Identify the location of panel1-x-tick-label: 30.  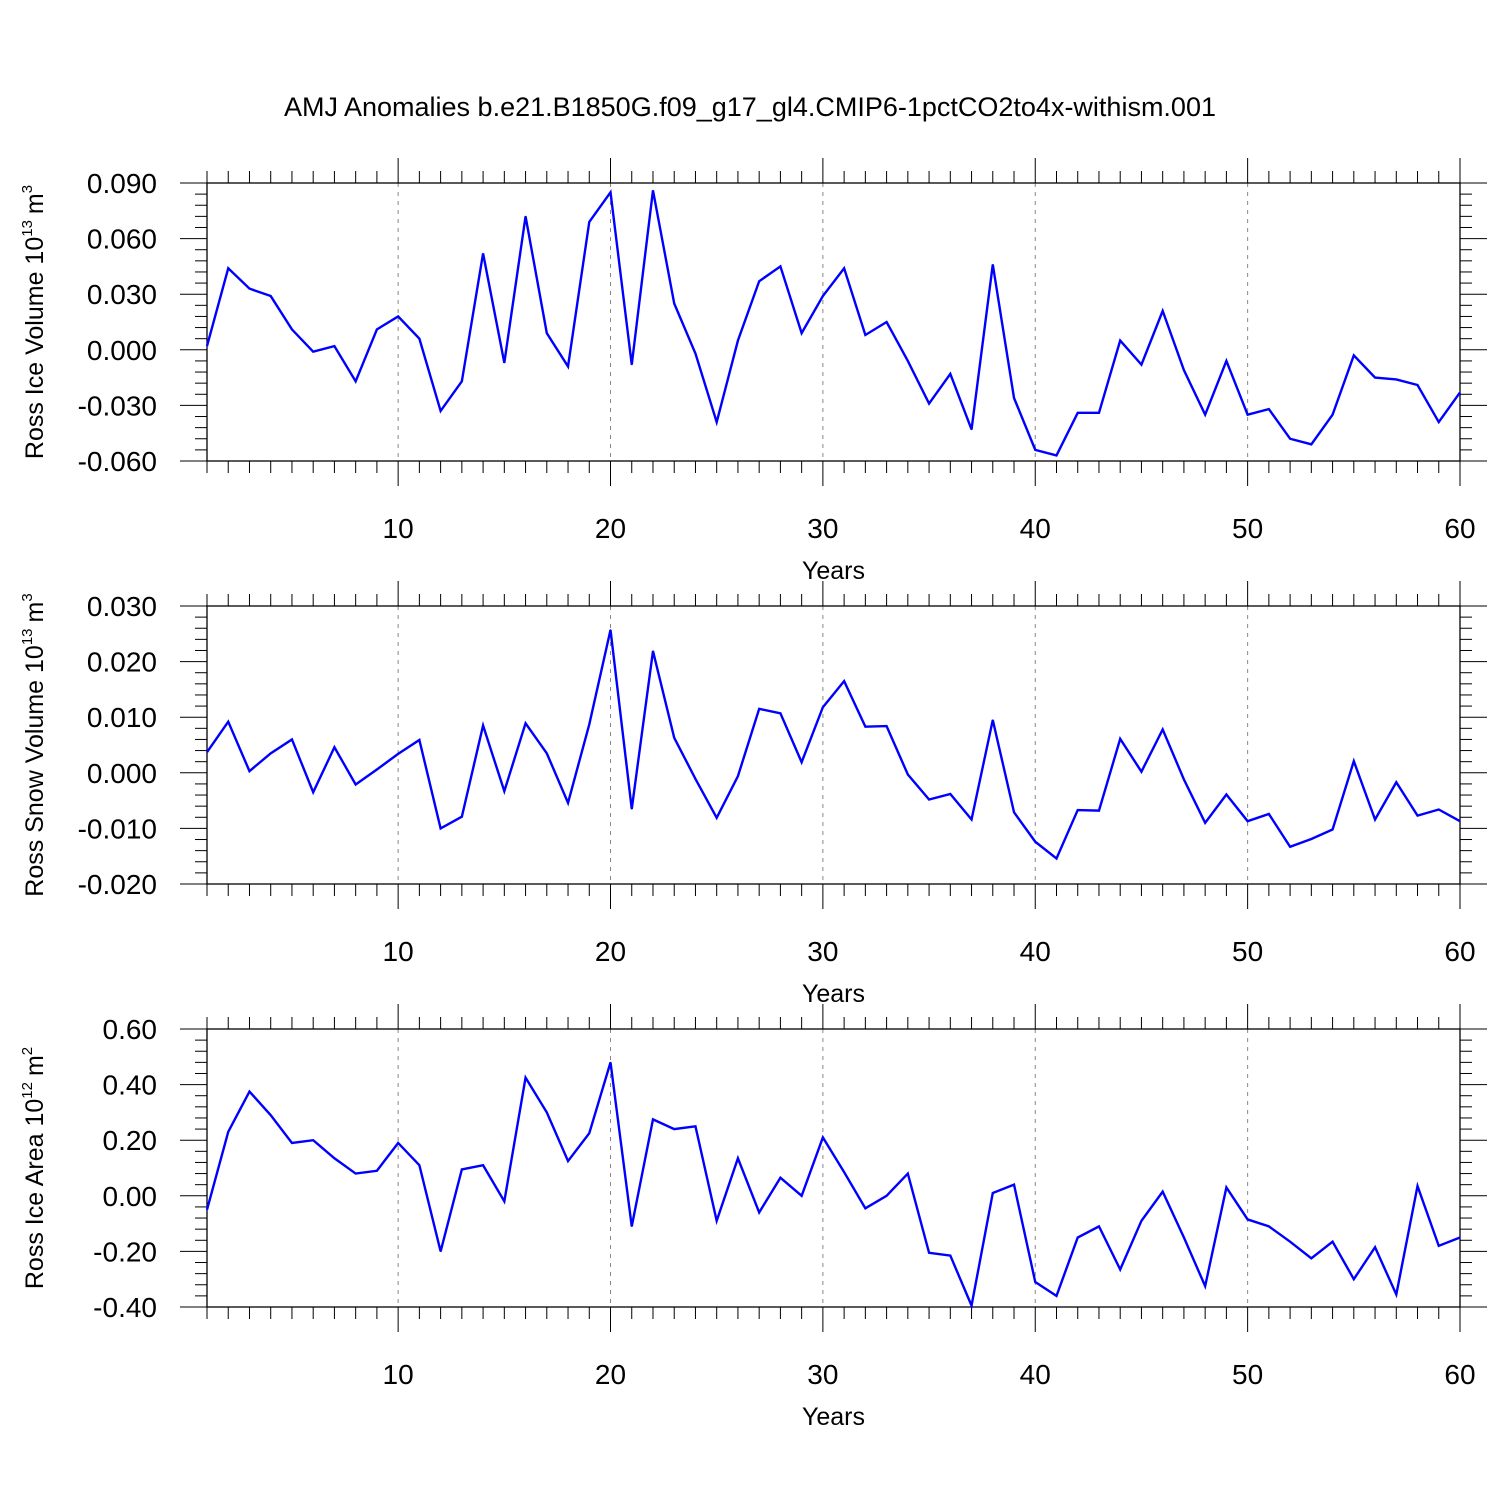
(822, 528).